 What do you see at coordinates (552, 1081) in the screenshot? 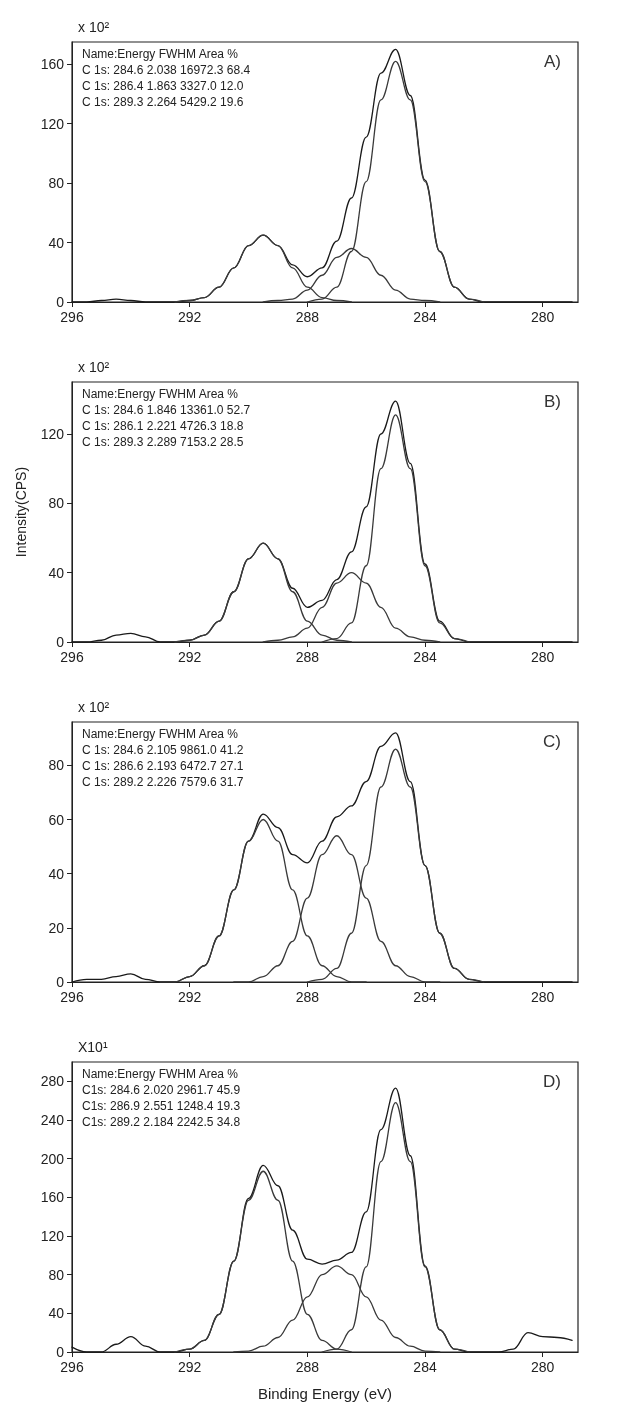
I see `text: D)` at bounding box center [552, 1081].